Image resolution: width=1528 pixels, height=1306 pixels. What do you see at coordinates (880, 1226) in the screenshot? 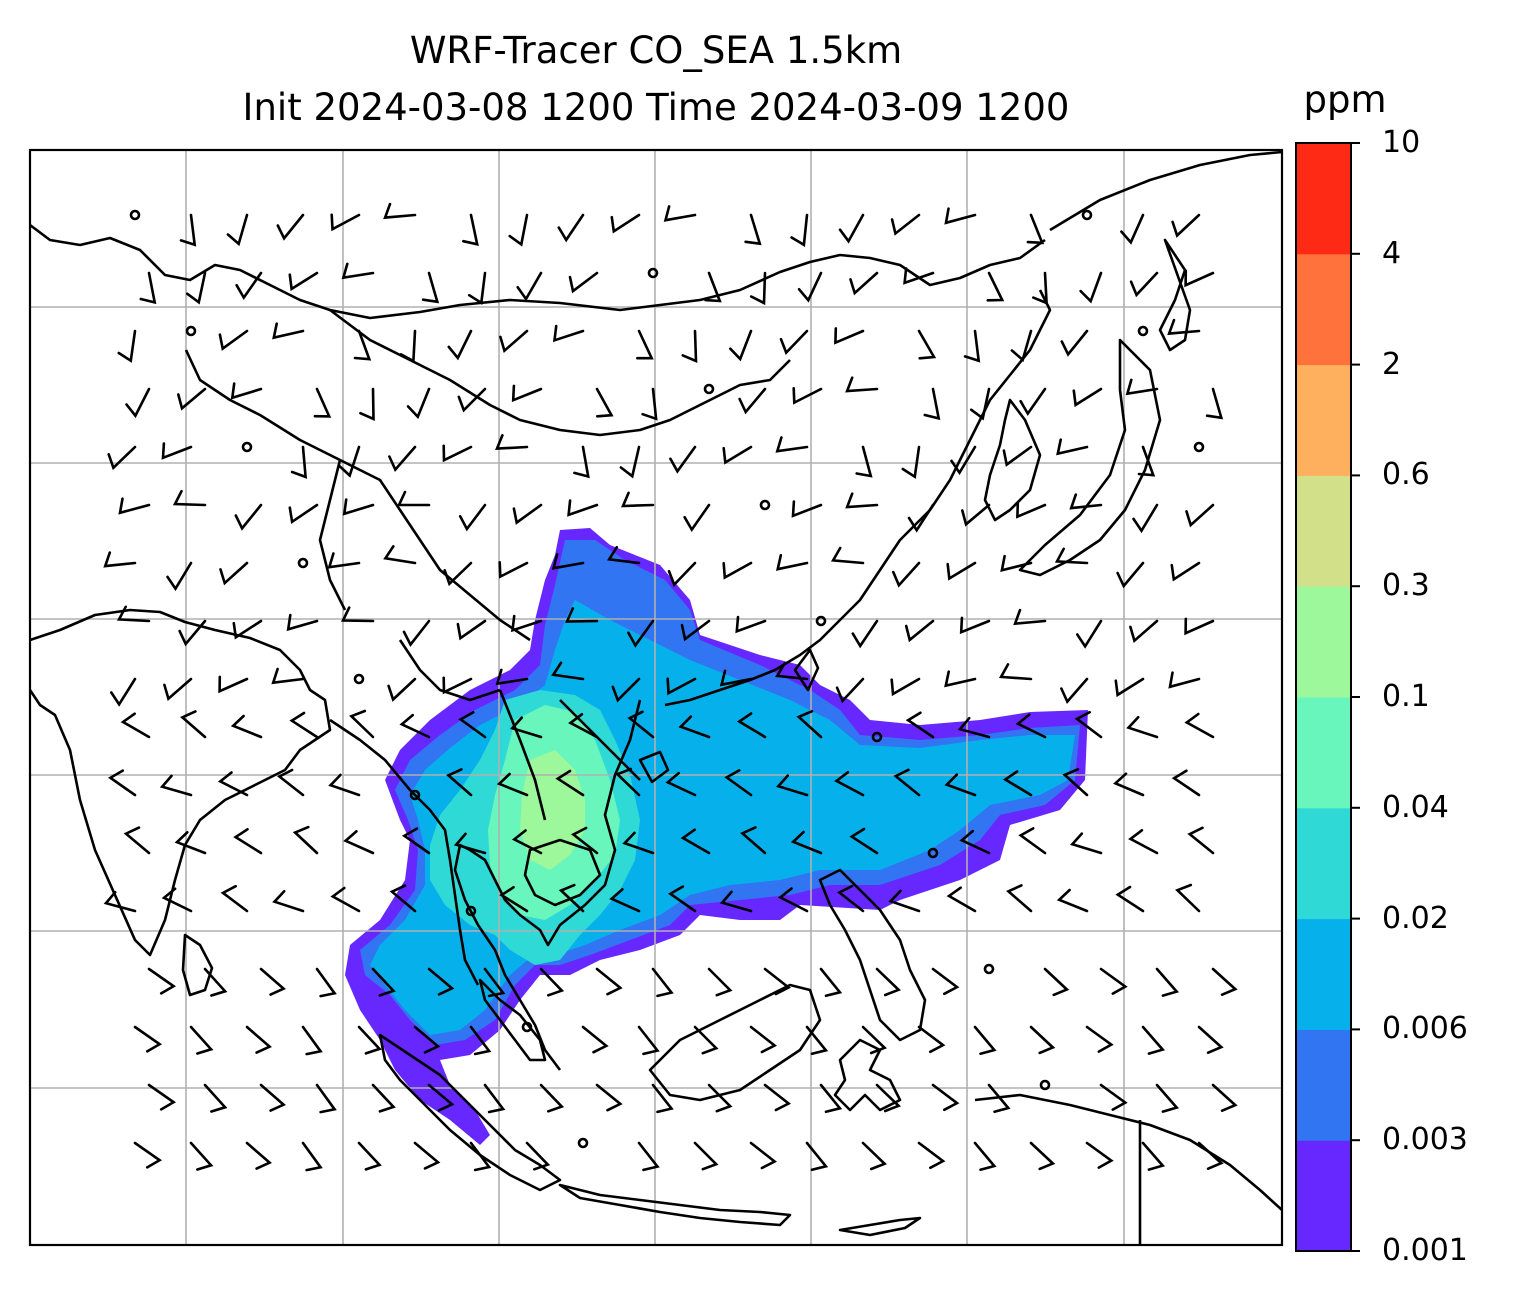
I see `timor-coastline` at bounding box center [880, 1226].